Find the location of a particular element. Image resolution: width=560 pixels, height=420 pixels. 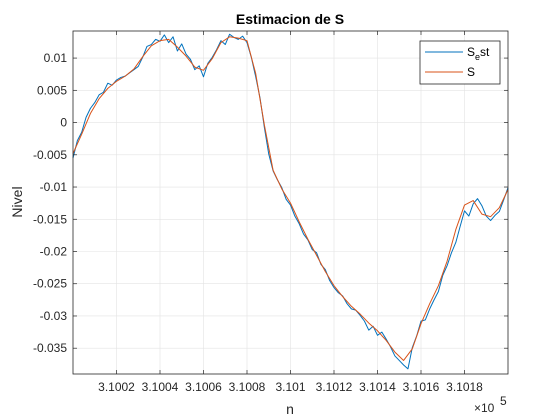

y-tick-label: 0.005 is located at coordinates (52, 90).